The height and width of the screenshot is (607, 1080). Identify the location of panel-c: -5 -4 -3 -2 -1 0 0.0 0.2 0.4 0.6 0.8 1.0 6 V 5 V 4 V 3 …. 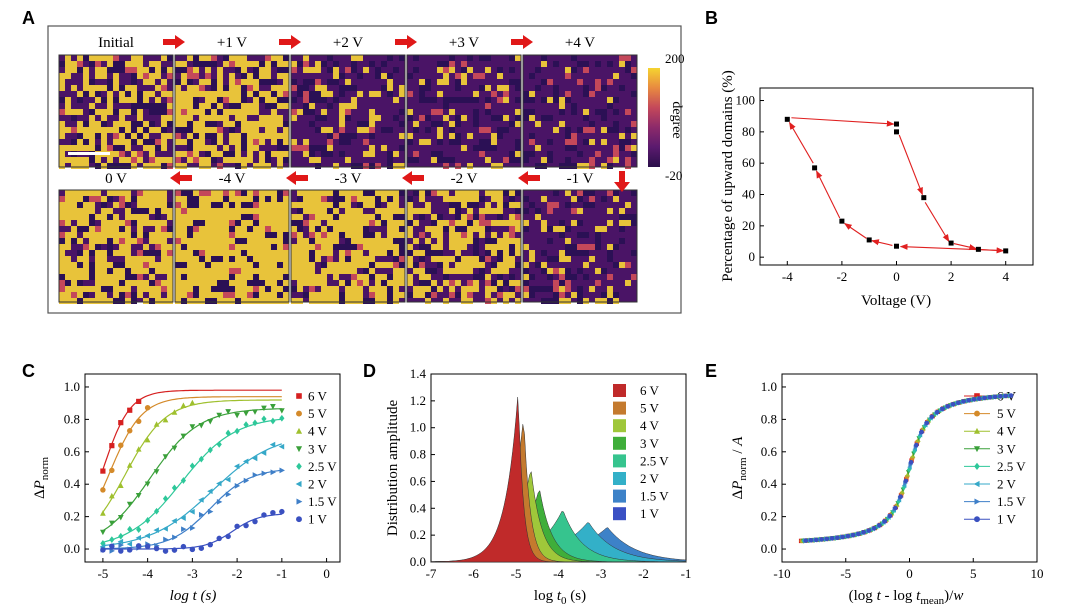
(186, 488).